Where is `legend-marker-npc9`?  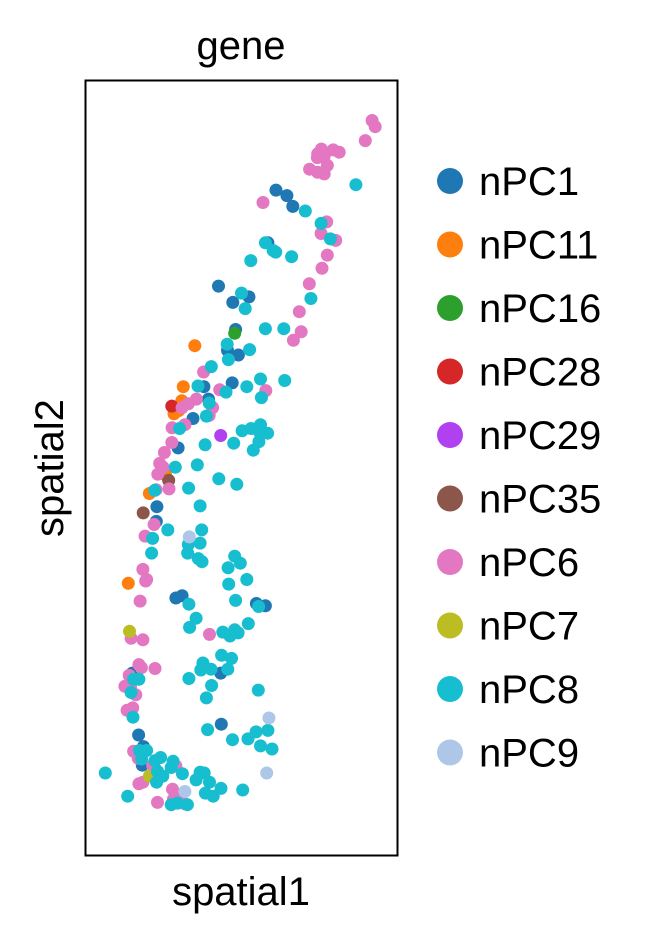
legend-marker-npc9 is located at coordinates (450, 752).